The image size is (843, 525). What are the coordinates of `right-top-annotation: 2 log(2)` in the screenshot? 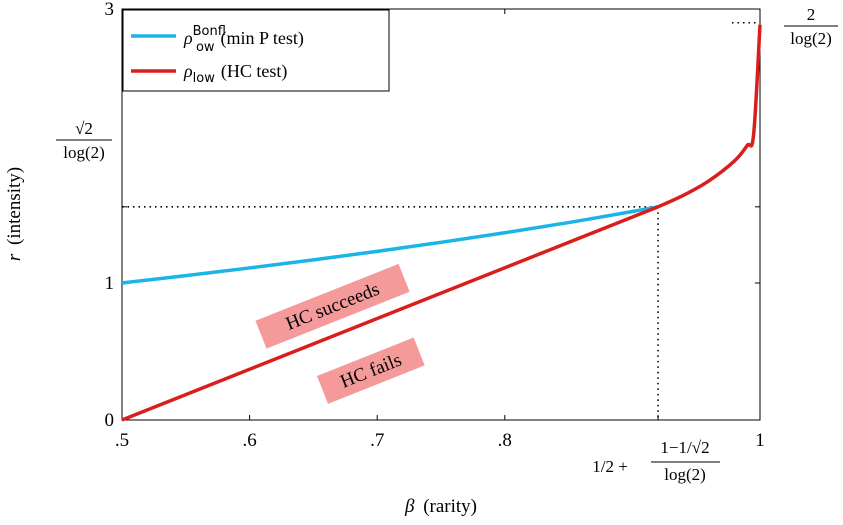 It's located at (811, 26).